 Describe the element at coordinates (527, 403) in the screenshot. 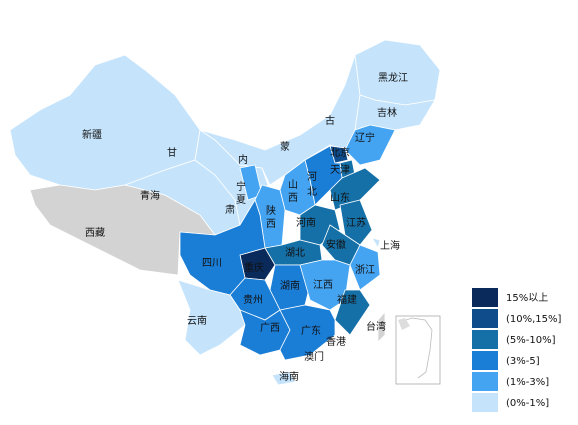

I see `legend-label: (0%-1%]` at that location.